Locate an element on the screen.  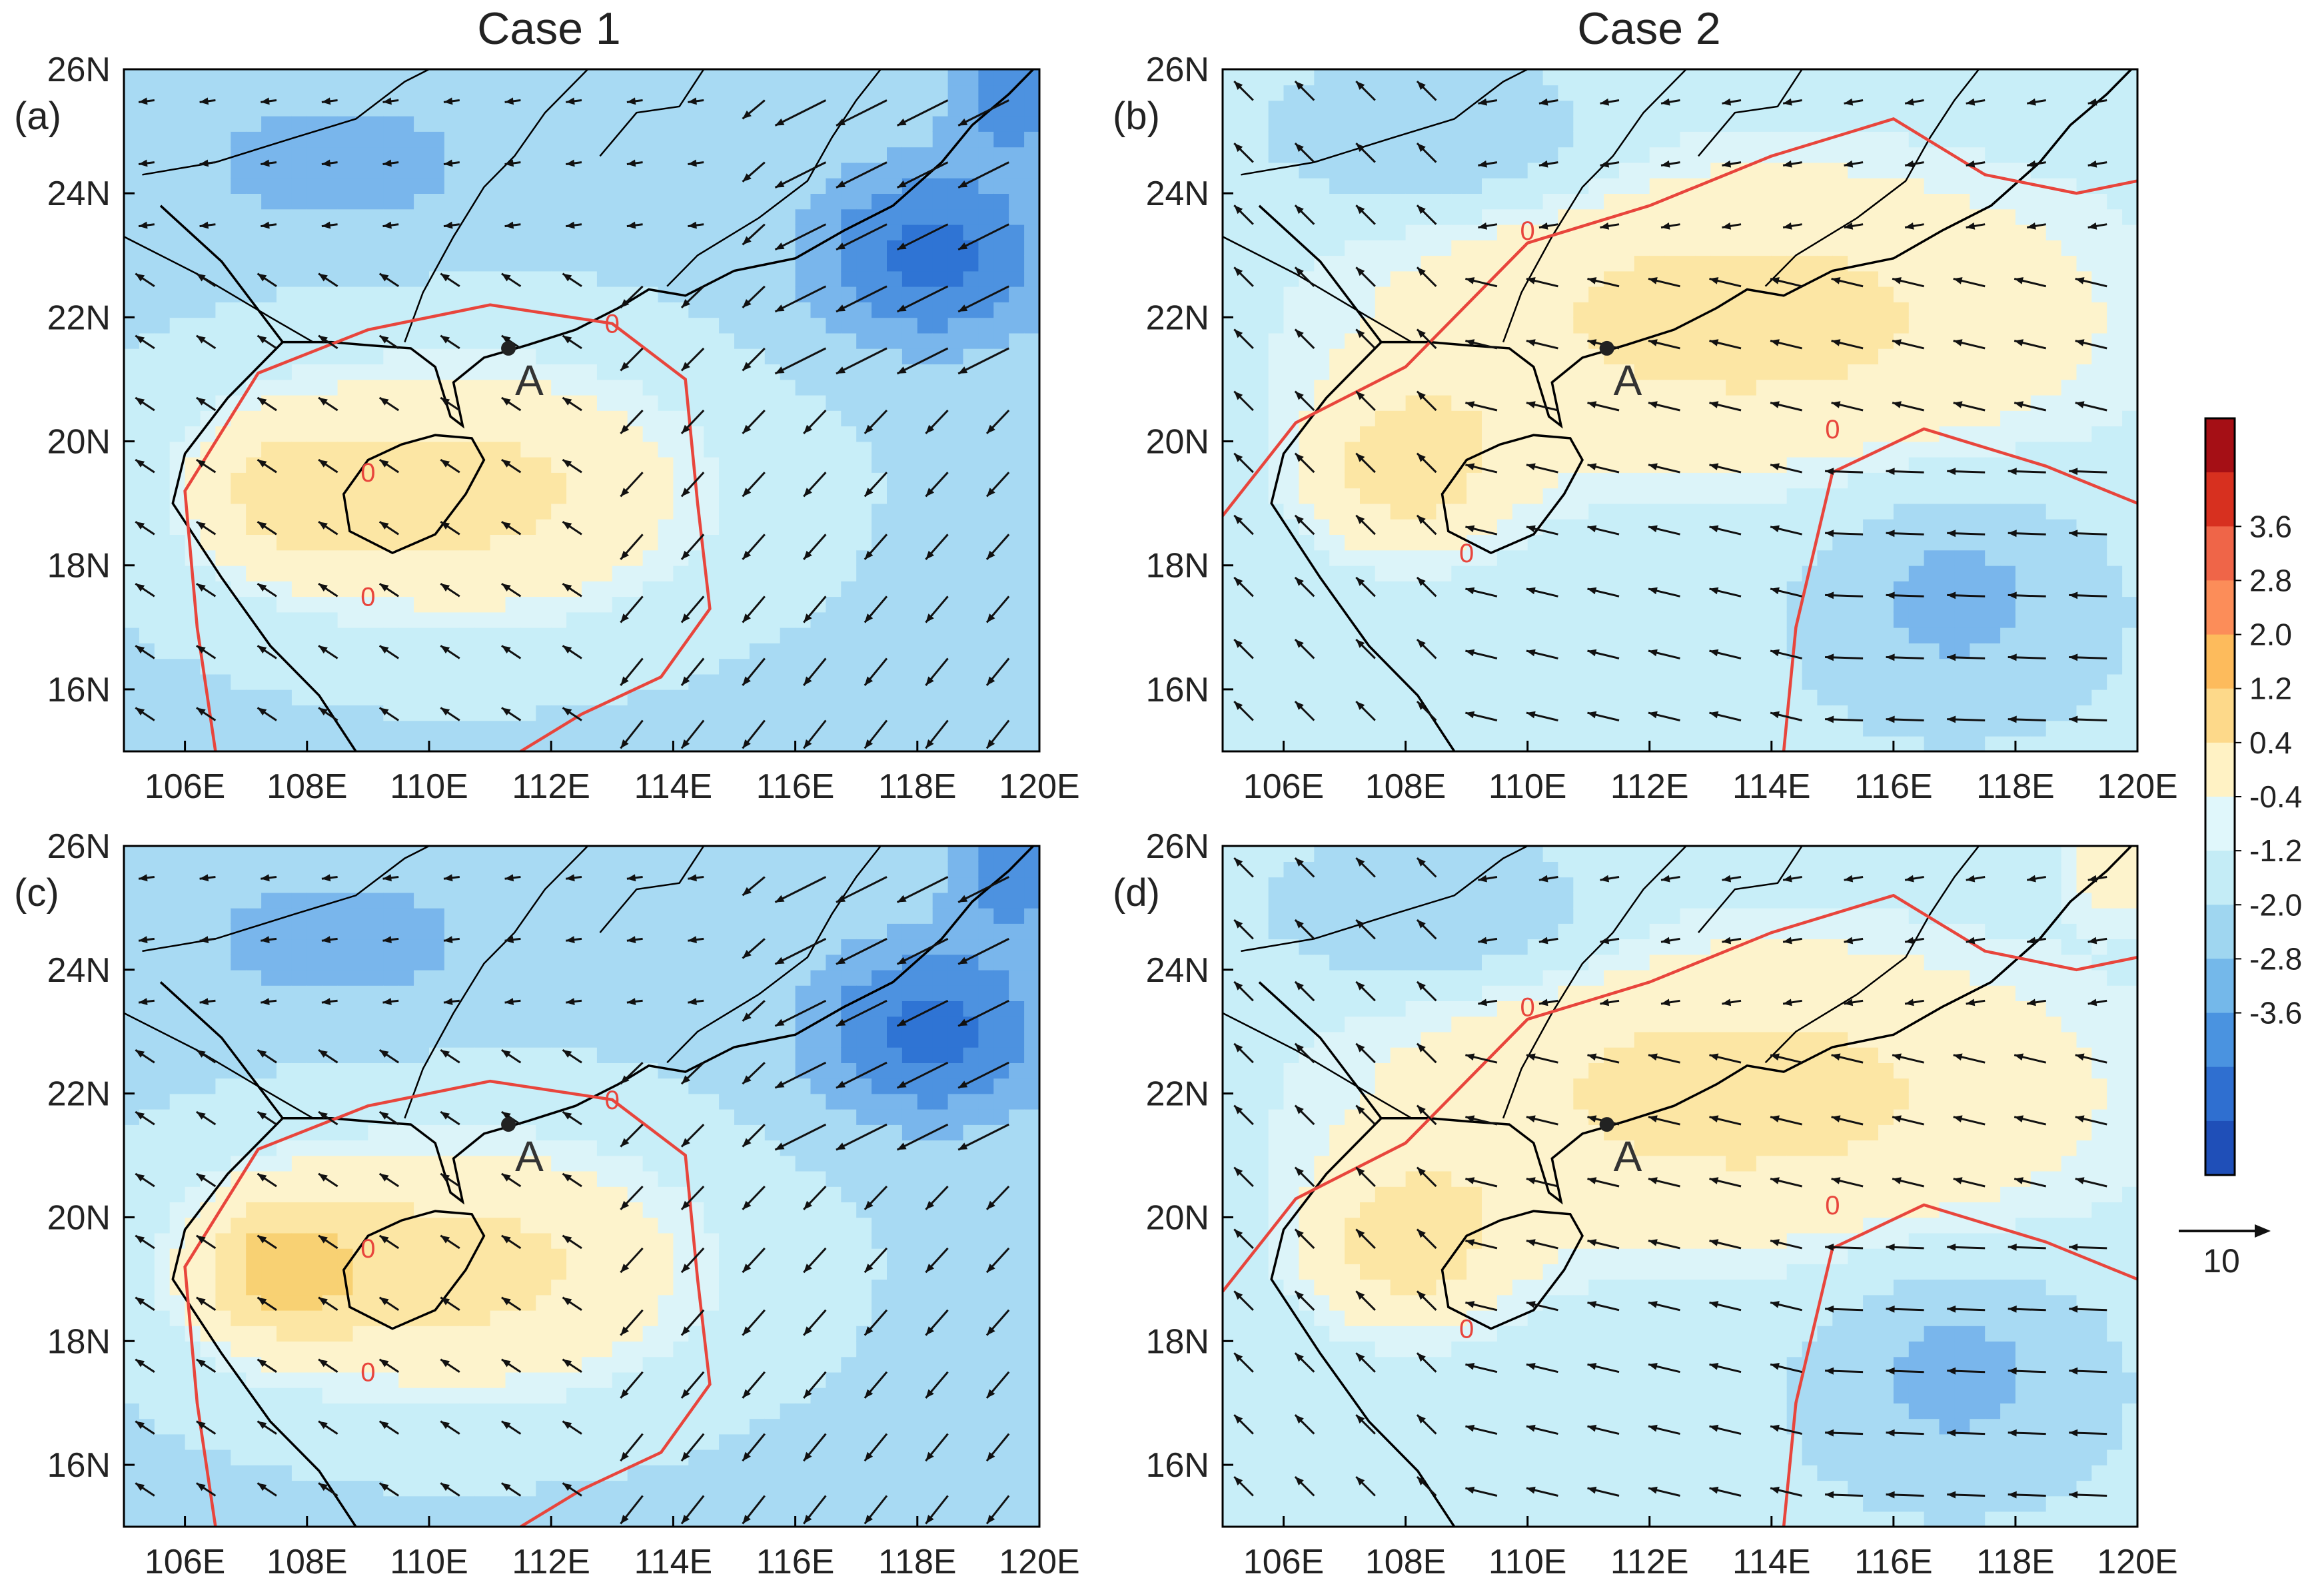
colorbar-tick-label: -1.2 is located at coordinates (2275, 850).